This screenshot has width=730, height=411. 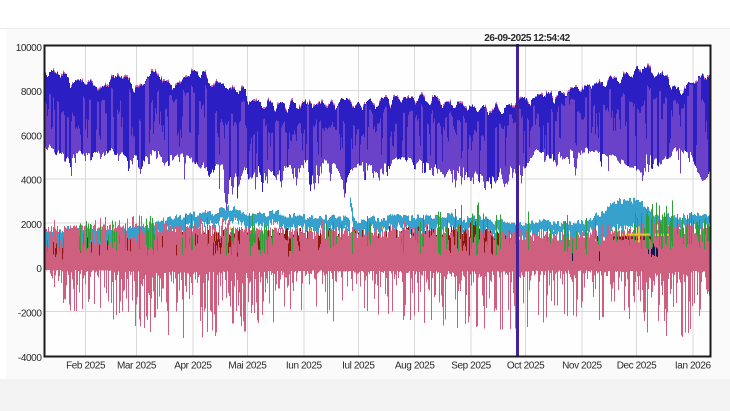 What do you see at coordinates (693, 366) in the screenshot?
I see `svg-text: Ian 2026` at bounding box center [693, 366].